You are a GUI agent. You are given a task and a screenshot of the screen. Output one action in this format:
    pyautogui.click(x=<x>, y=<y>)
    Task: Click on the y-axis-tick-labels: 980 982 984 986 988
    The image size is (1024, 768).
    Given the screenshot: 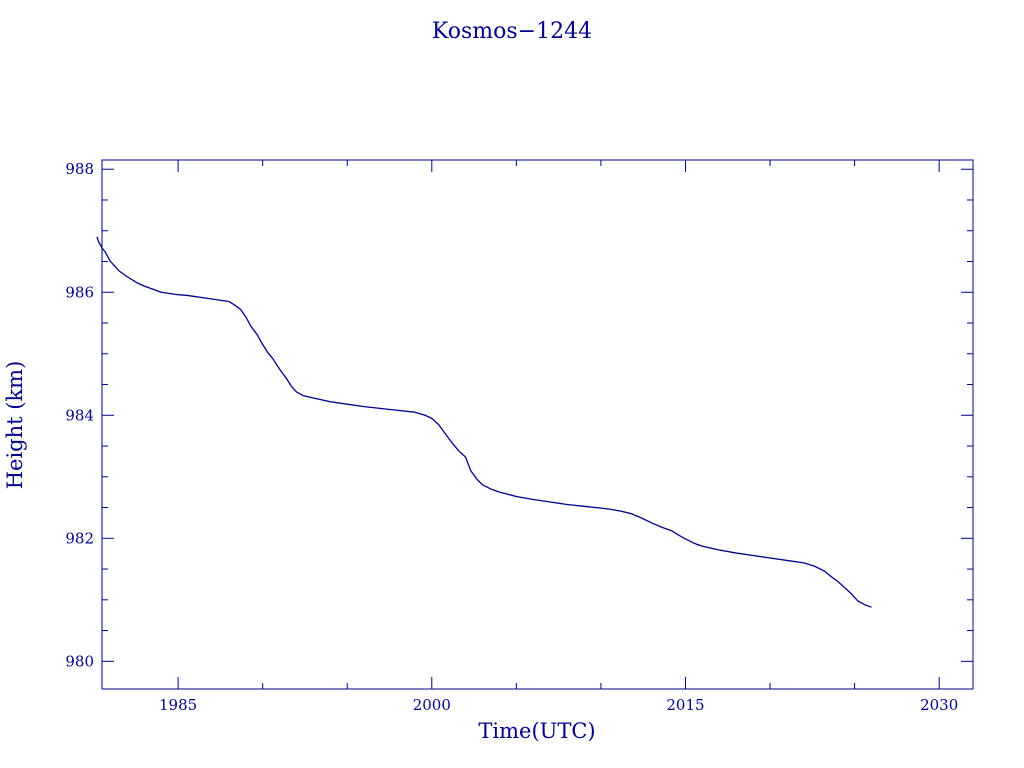 What is the action you would take?
    pyautogui.click(x=79, y=415)
    